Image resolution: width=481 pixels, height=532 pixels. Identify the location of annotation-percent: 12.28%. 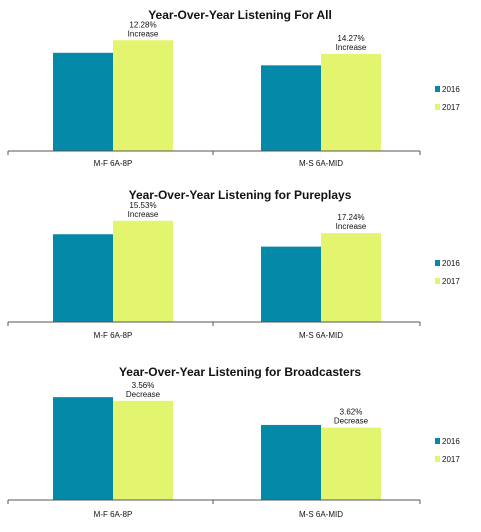
(142, 24).